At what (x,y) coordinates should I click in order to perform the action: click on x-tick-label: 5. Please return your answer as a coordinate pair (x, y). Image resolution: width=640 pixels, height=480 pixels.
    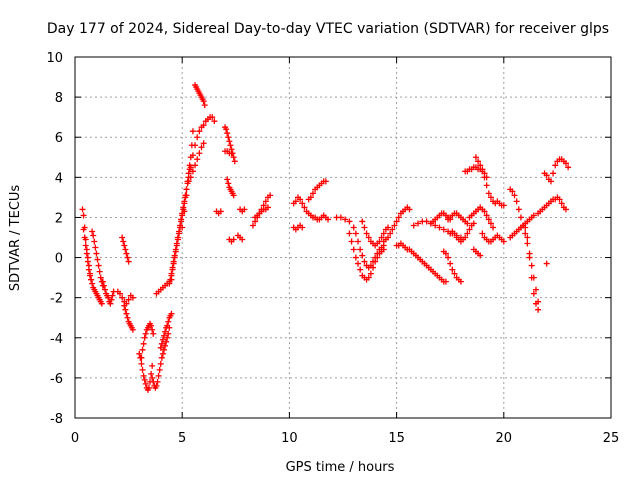
    Looking at the image, I should click on (182, 438).